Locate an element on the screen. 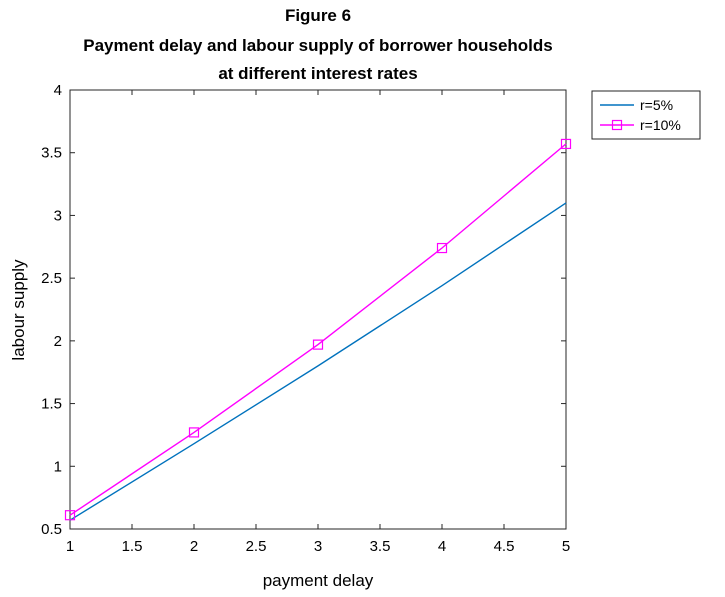  y-axis-label: labour supply is located at coordinates (18, 310).